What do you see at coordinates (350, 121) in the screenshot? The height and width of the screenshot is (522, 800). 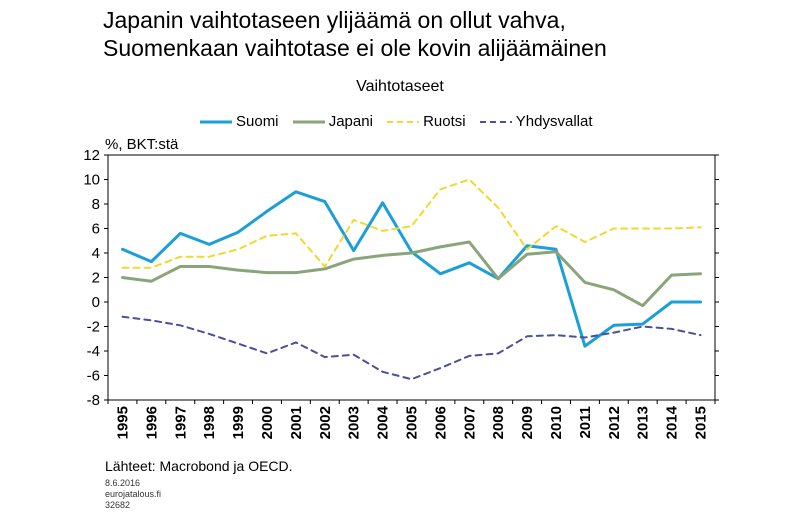 I see `legend-label-japani: Japani` at bounding box center [350, 121].